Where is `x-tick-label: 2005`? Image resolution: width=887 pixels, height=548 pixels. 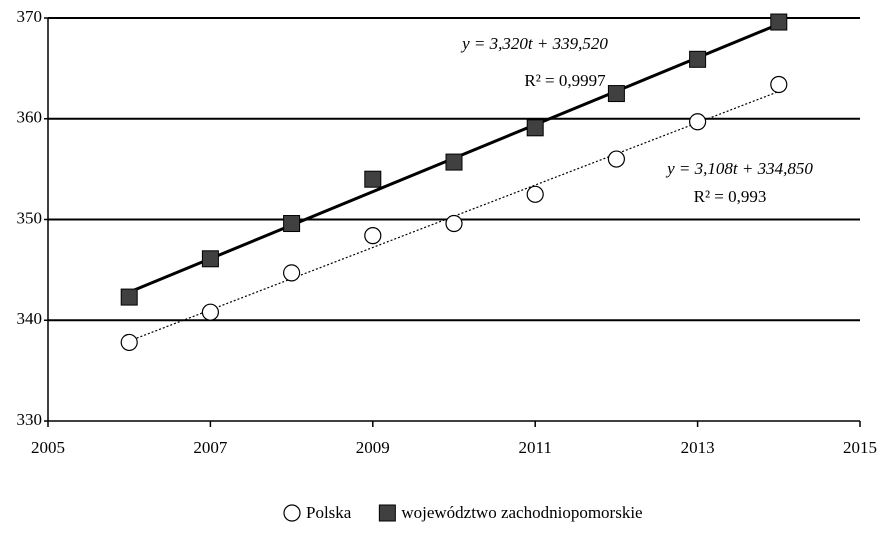
x-tick-label: 2005 is located at coordinates (48, 447).